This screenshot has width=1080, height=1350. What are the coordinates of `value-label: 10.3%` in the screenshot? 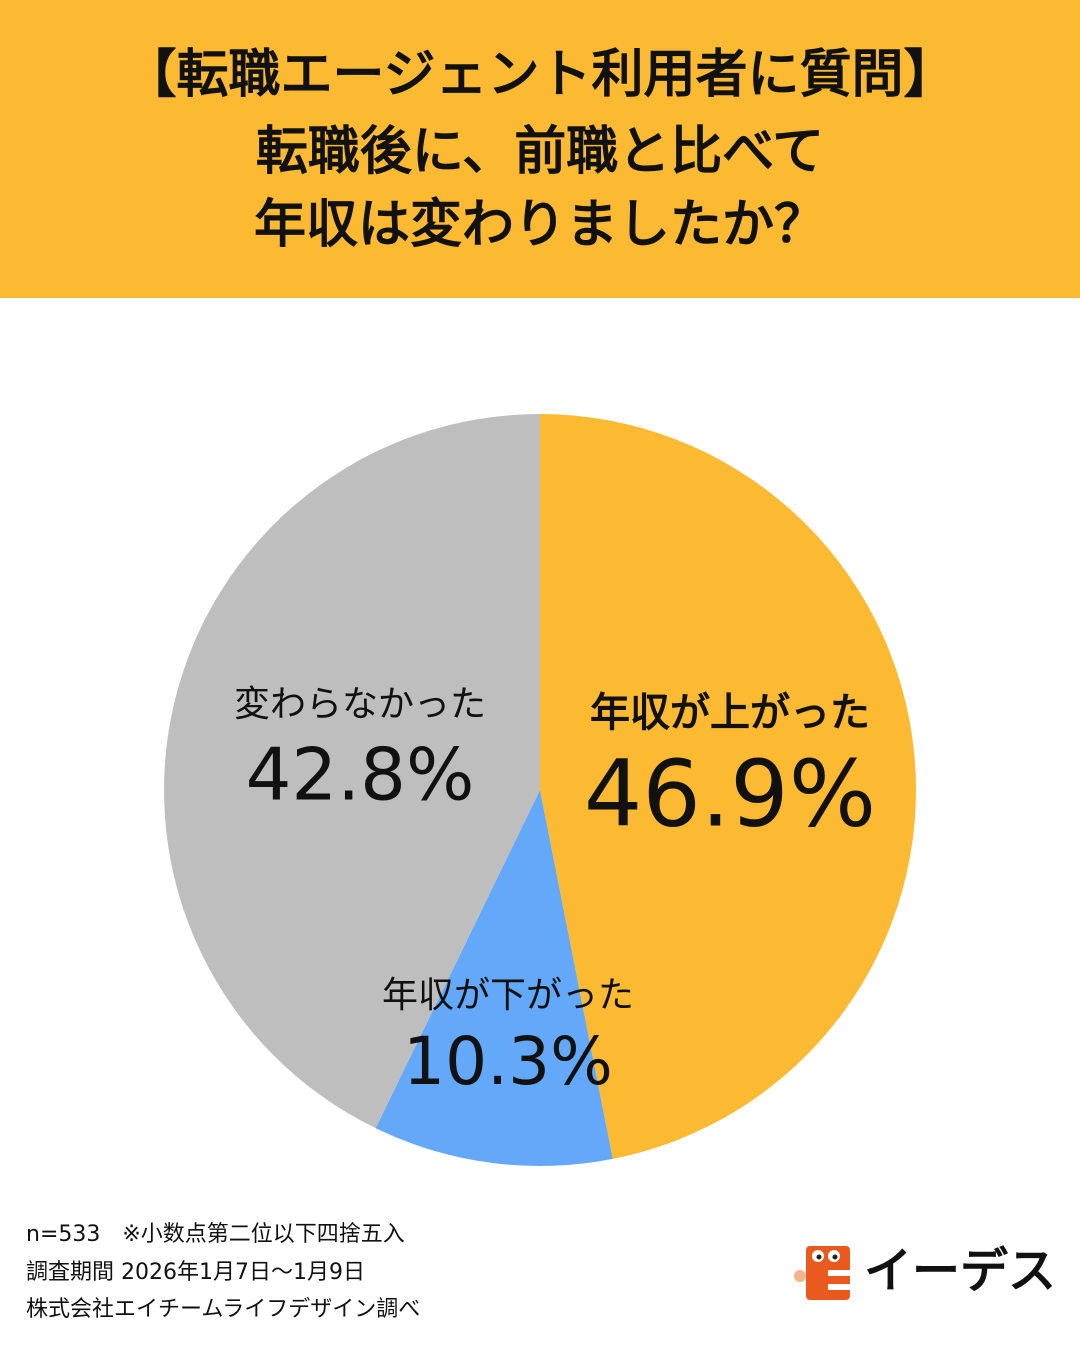 It's located at (508, 1061).